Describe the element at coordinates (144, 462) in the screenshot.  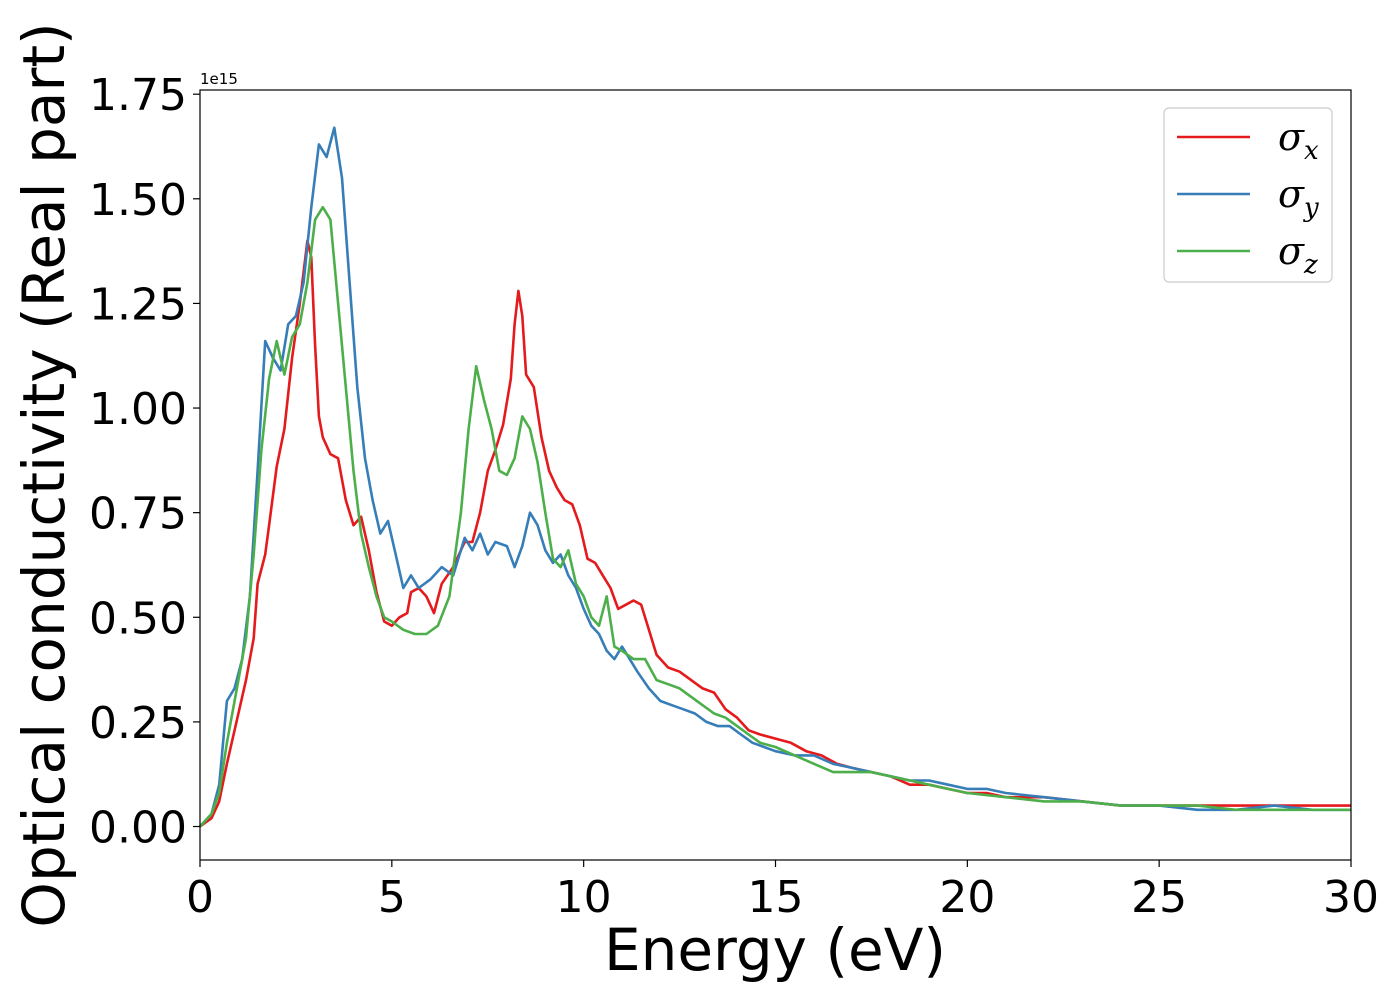
I see `y-axis: 0.00 0.25 0.50 0.75 1.00 1.25 1.50 1.75` at that location.